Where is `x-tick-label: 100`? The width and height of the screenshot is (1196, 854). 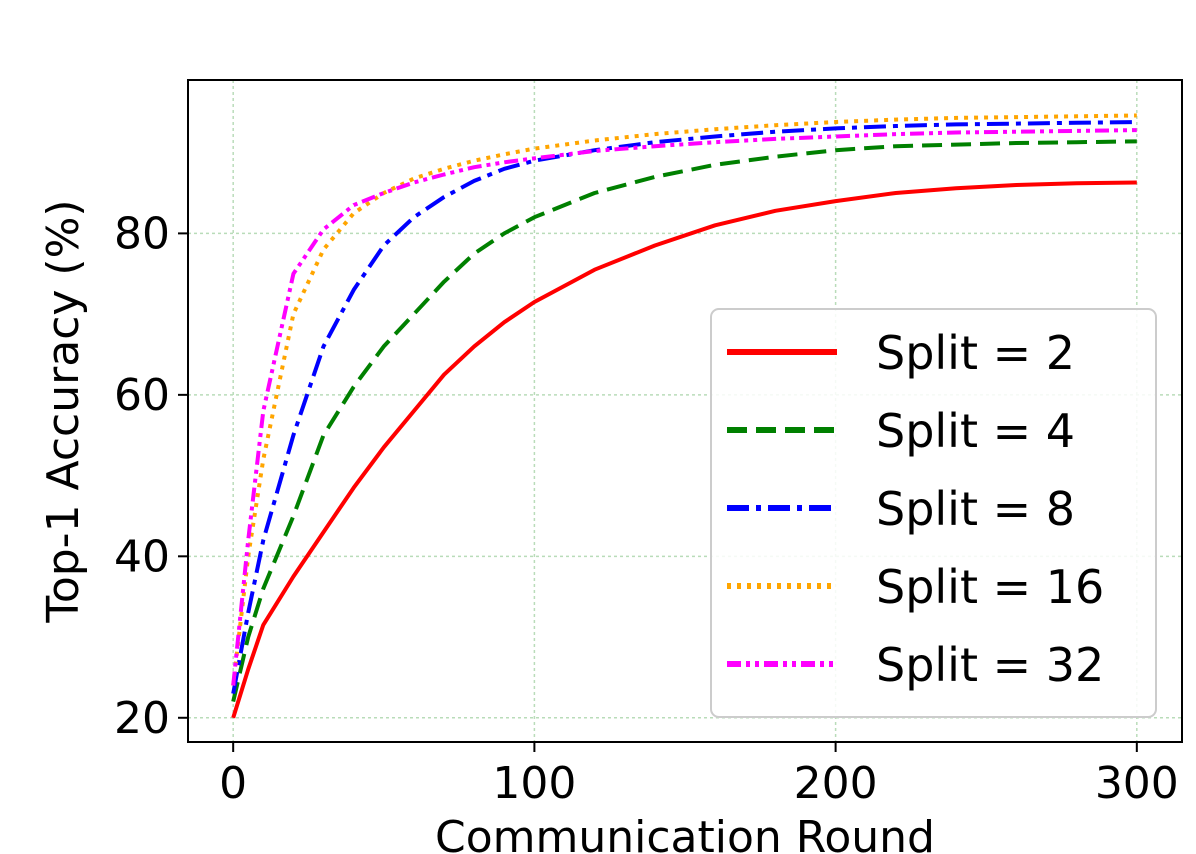 x-tick-label: 100 is located at coordinates (534, 783).